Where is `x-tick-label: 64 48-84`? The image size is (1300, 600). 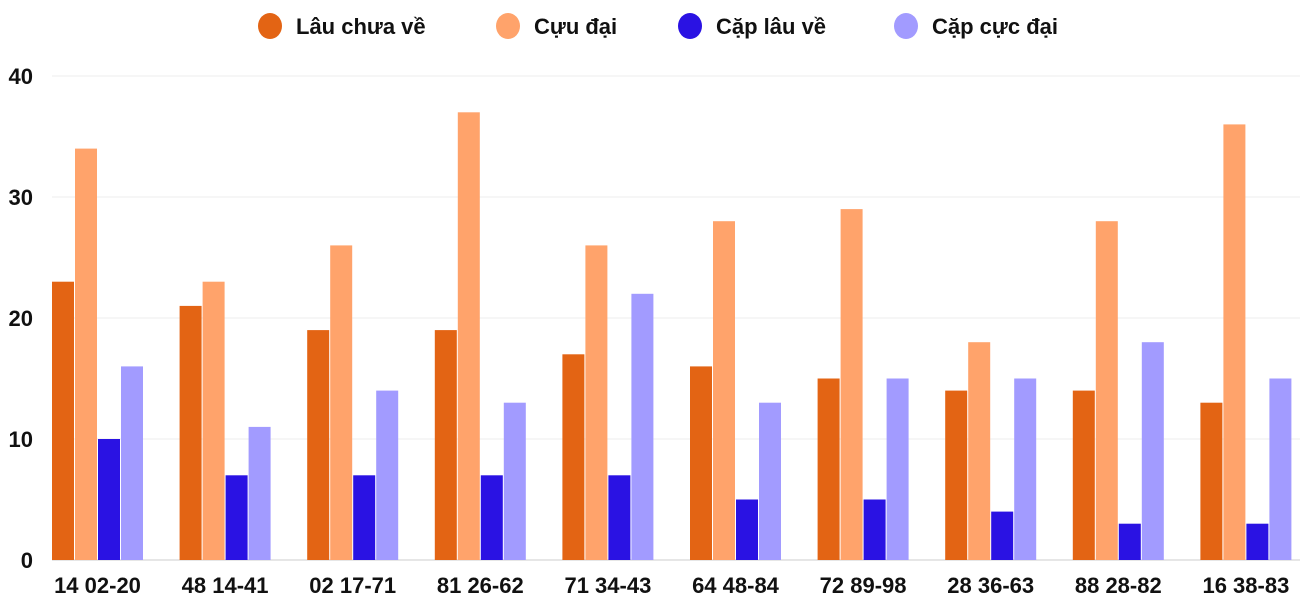 x-tick-label: 64 48-84 is located at coordinates (736, 585).